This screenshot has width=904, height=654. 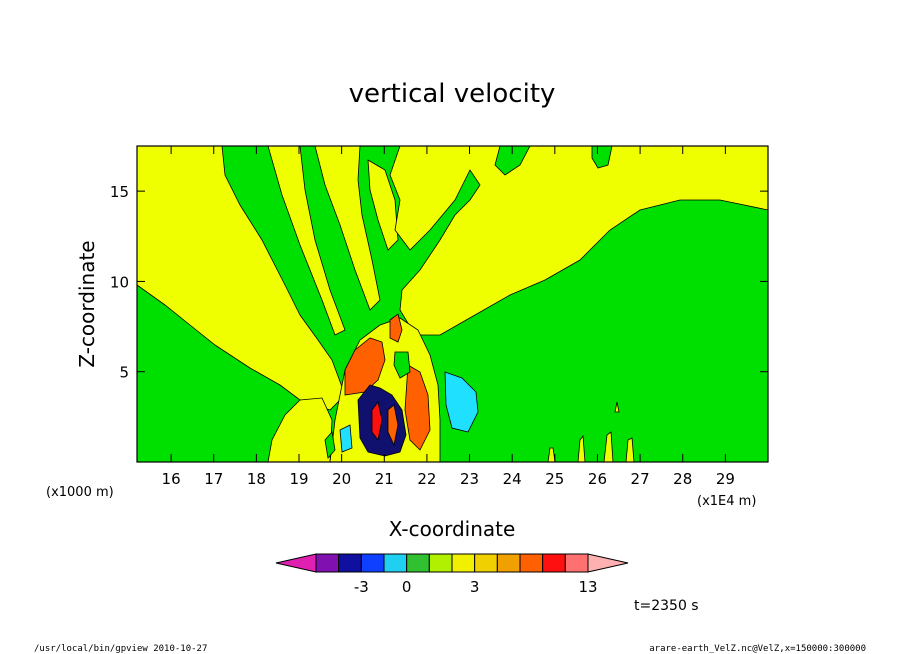 What do you see at coordinates (361, 587) in the screenshot?
I see `colorbar-label: -3` at bounding box center [361, 587].